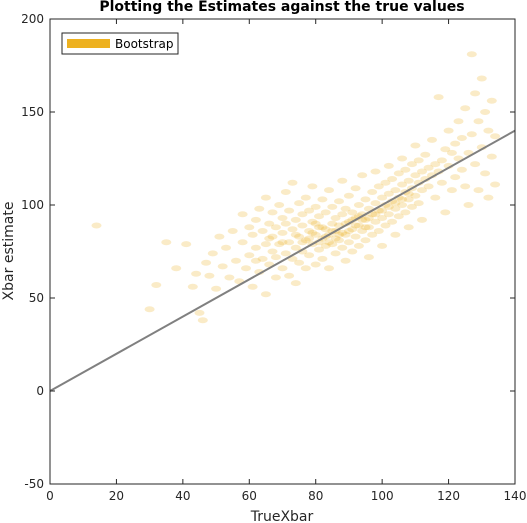 Image resolution: width=527 pixels, height=523 pixels. Describe the element at coordinates (34, 484) in the screenshot. I see `y-tick-label: -50` at that location.